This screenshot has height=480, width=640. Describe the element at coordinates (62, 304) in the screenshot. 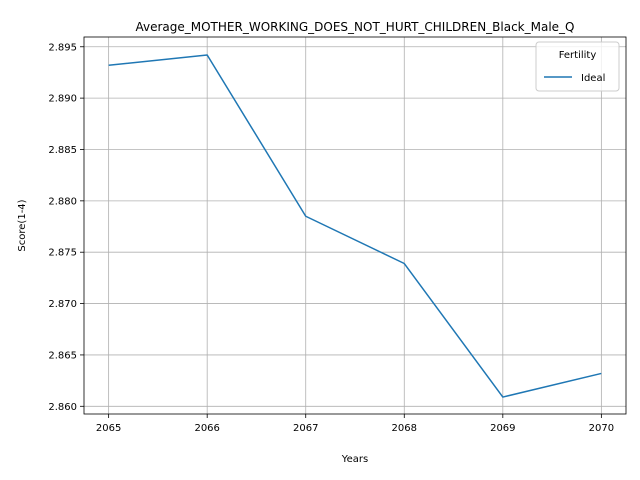

I see `y-tick-label: 2.870` at that location.